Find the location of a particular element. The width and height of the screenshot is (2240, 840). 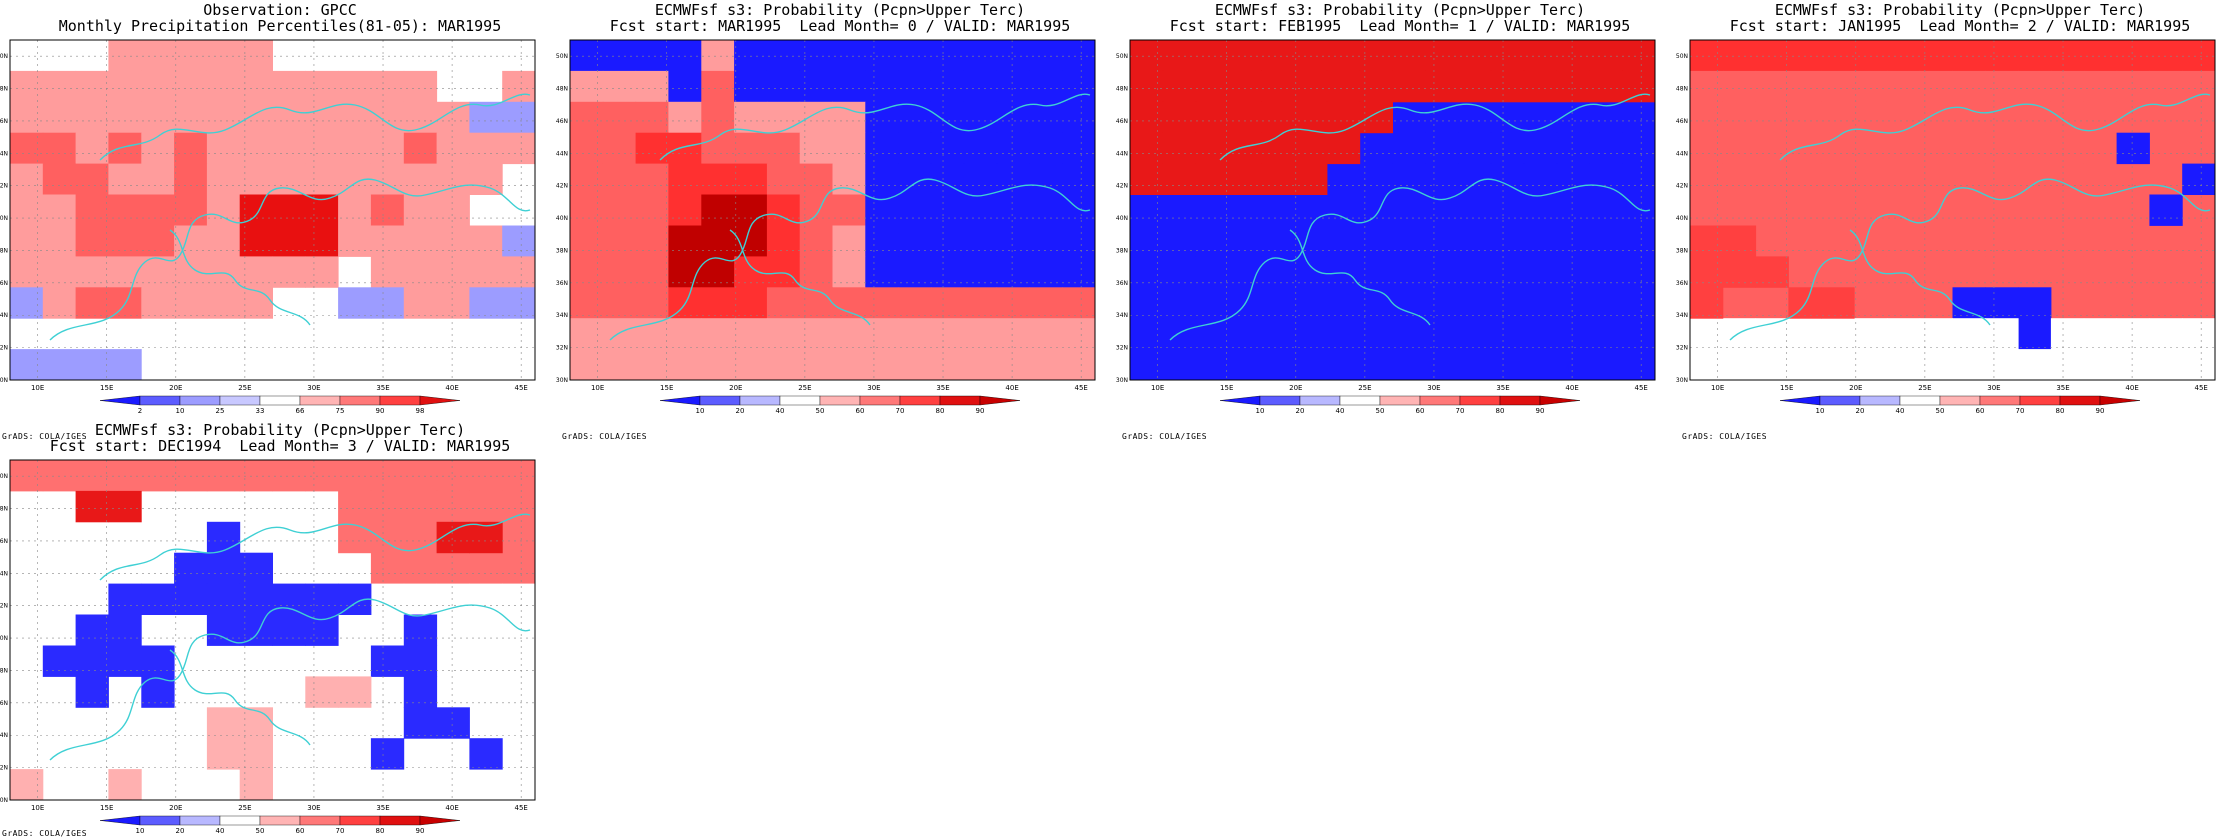

lon-tick-label: 25E is located at coordinates (1364, 388).